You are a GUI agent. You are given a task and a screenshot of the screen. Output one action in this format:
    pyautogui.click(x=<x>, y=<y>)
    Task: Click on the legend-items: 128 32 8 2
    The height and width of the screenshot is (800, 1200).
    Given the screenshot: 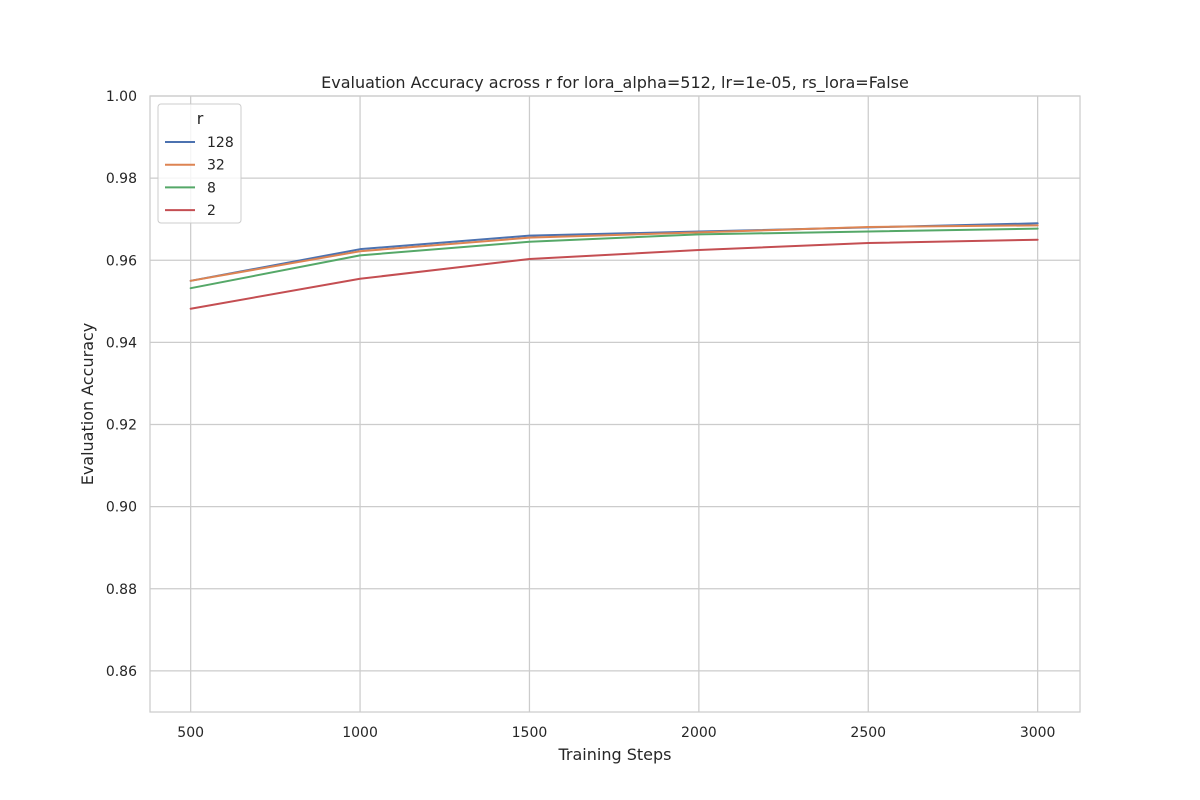 What is the action you would take?
    pyautogui.click(x=199, y=177)
    